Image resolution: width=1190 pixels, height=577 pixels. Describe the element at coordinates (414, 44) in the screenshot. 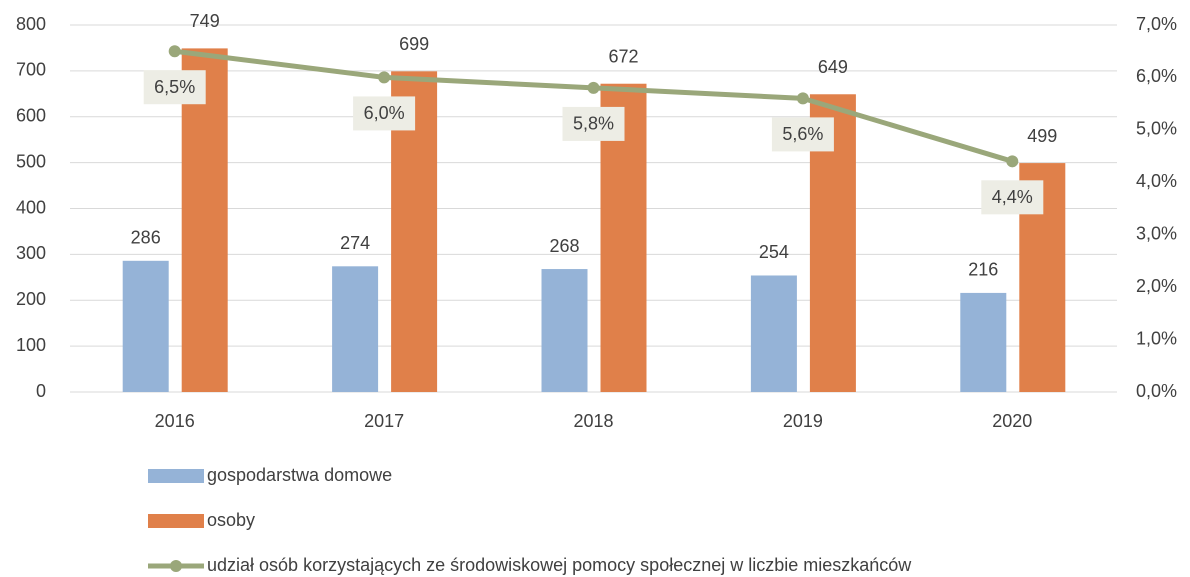

I see `bar-value-label: 699` at that location.